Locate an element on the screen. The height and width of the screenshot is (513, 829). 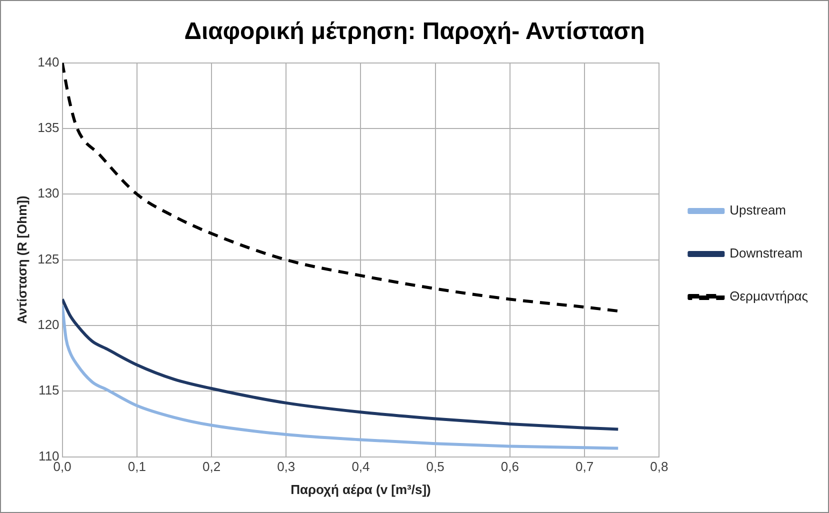
y-tick-label: 125 is located at coordinates (49, 258).